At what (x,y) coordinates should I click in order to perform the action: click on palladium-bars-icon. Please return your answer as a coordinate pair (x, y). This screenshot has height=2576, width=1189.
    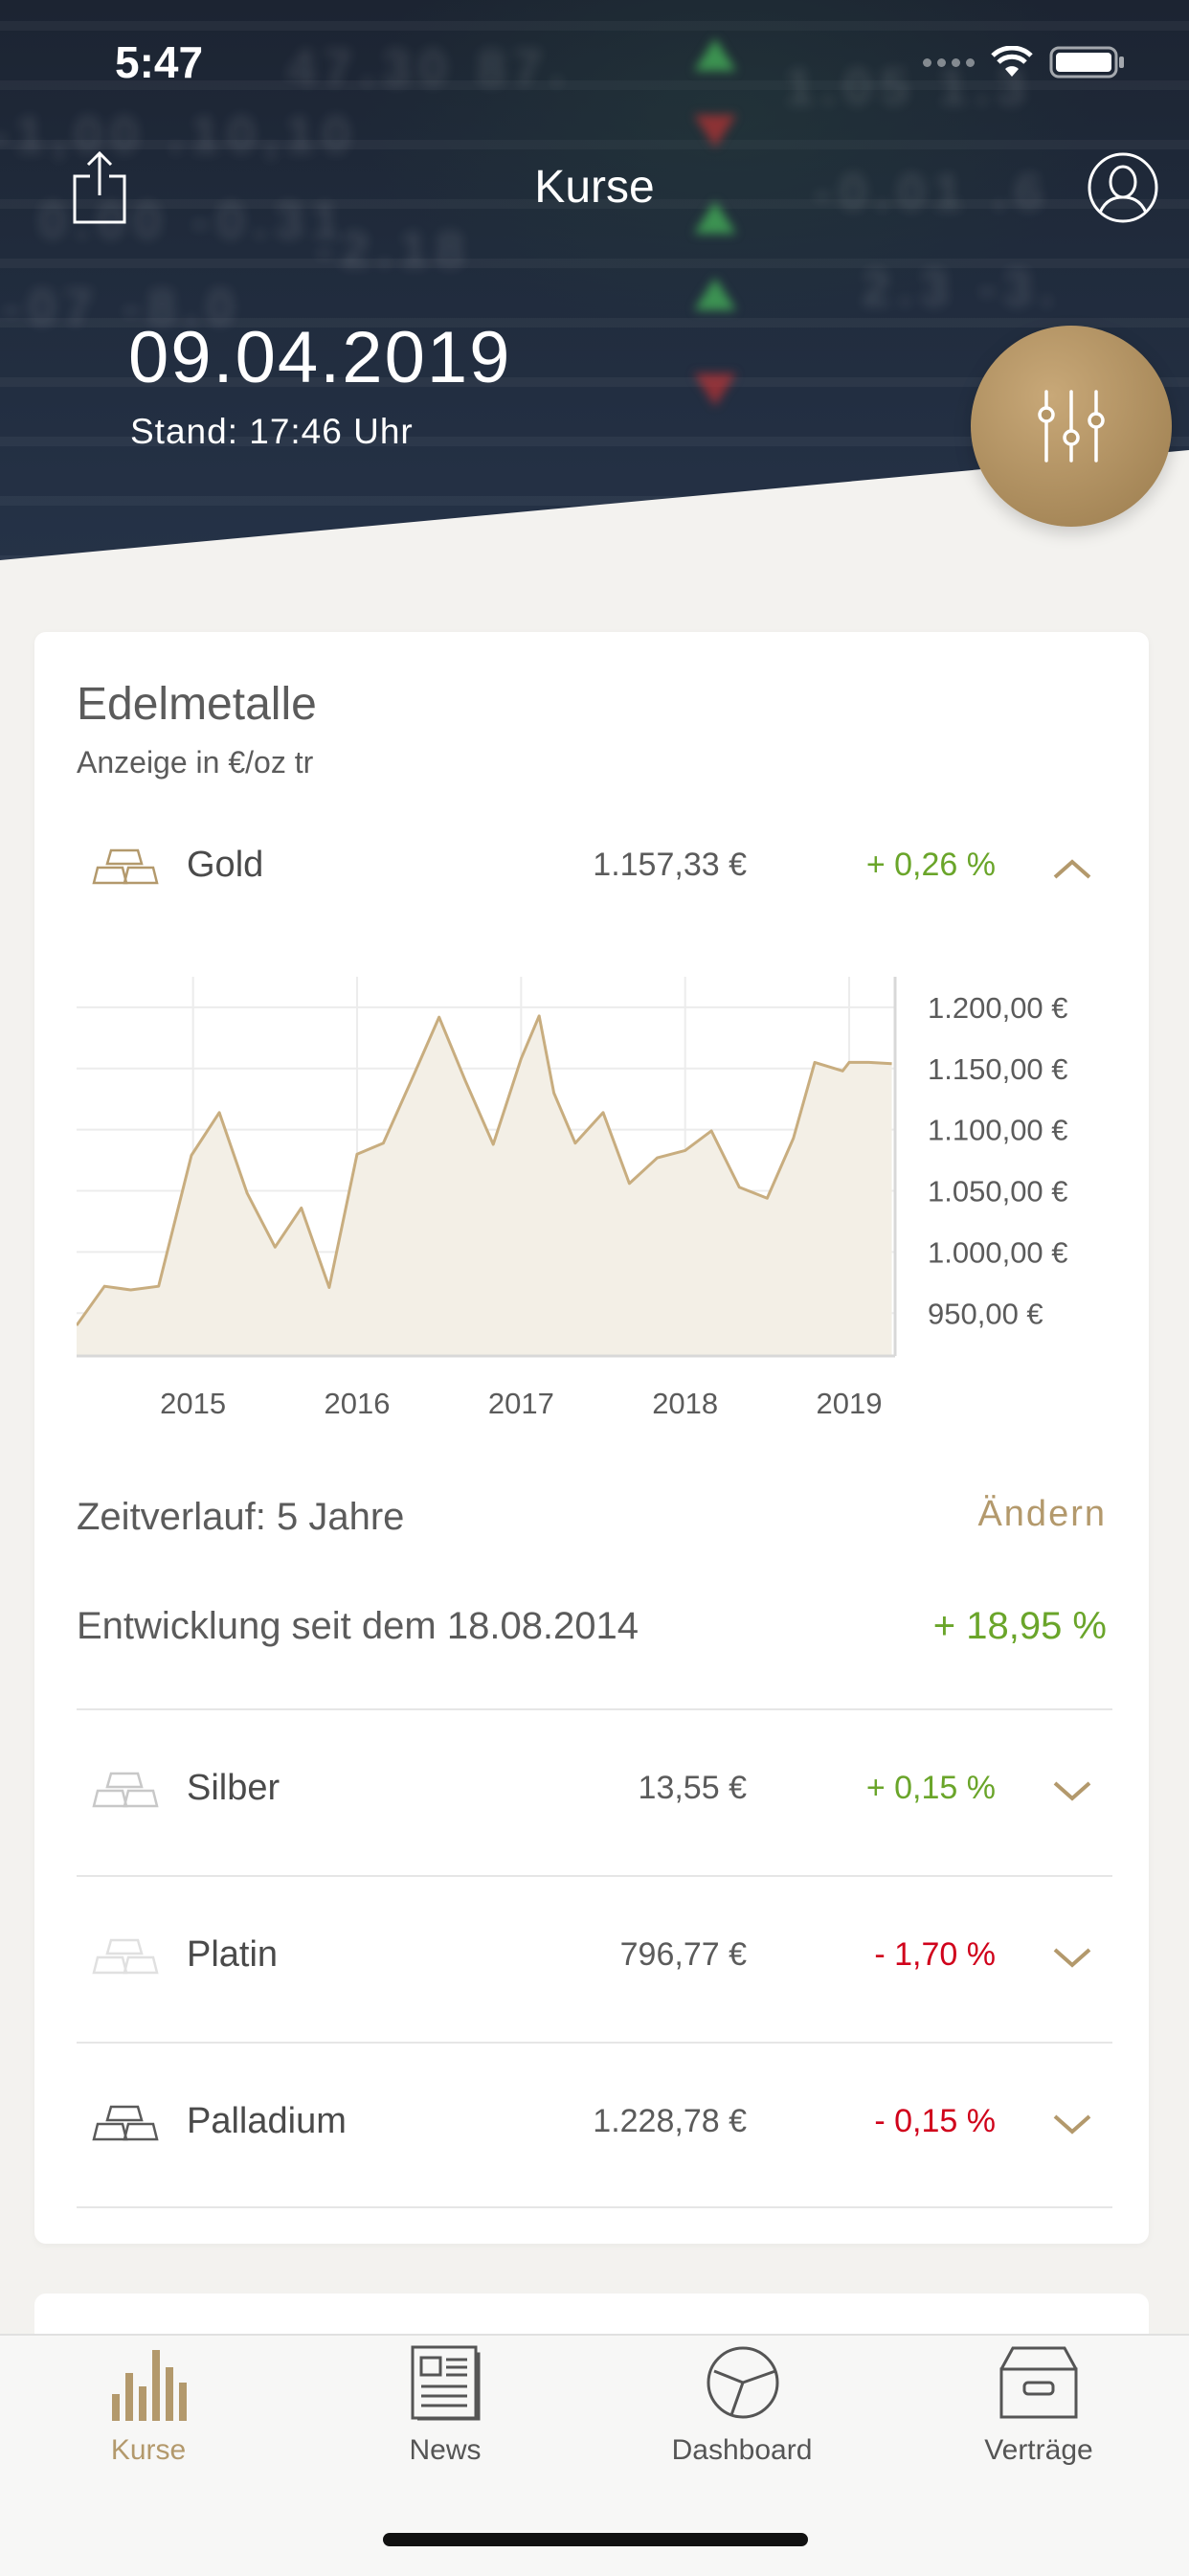
    Looking at the image, I should click on (125, 2123).